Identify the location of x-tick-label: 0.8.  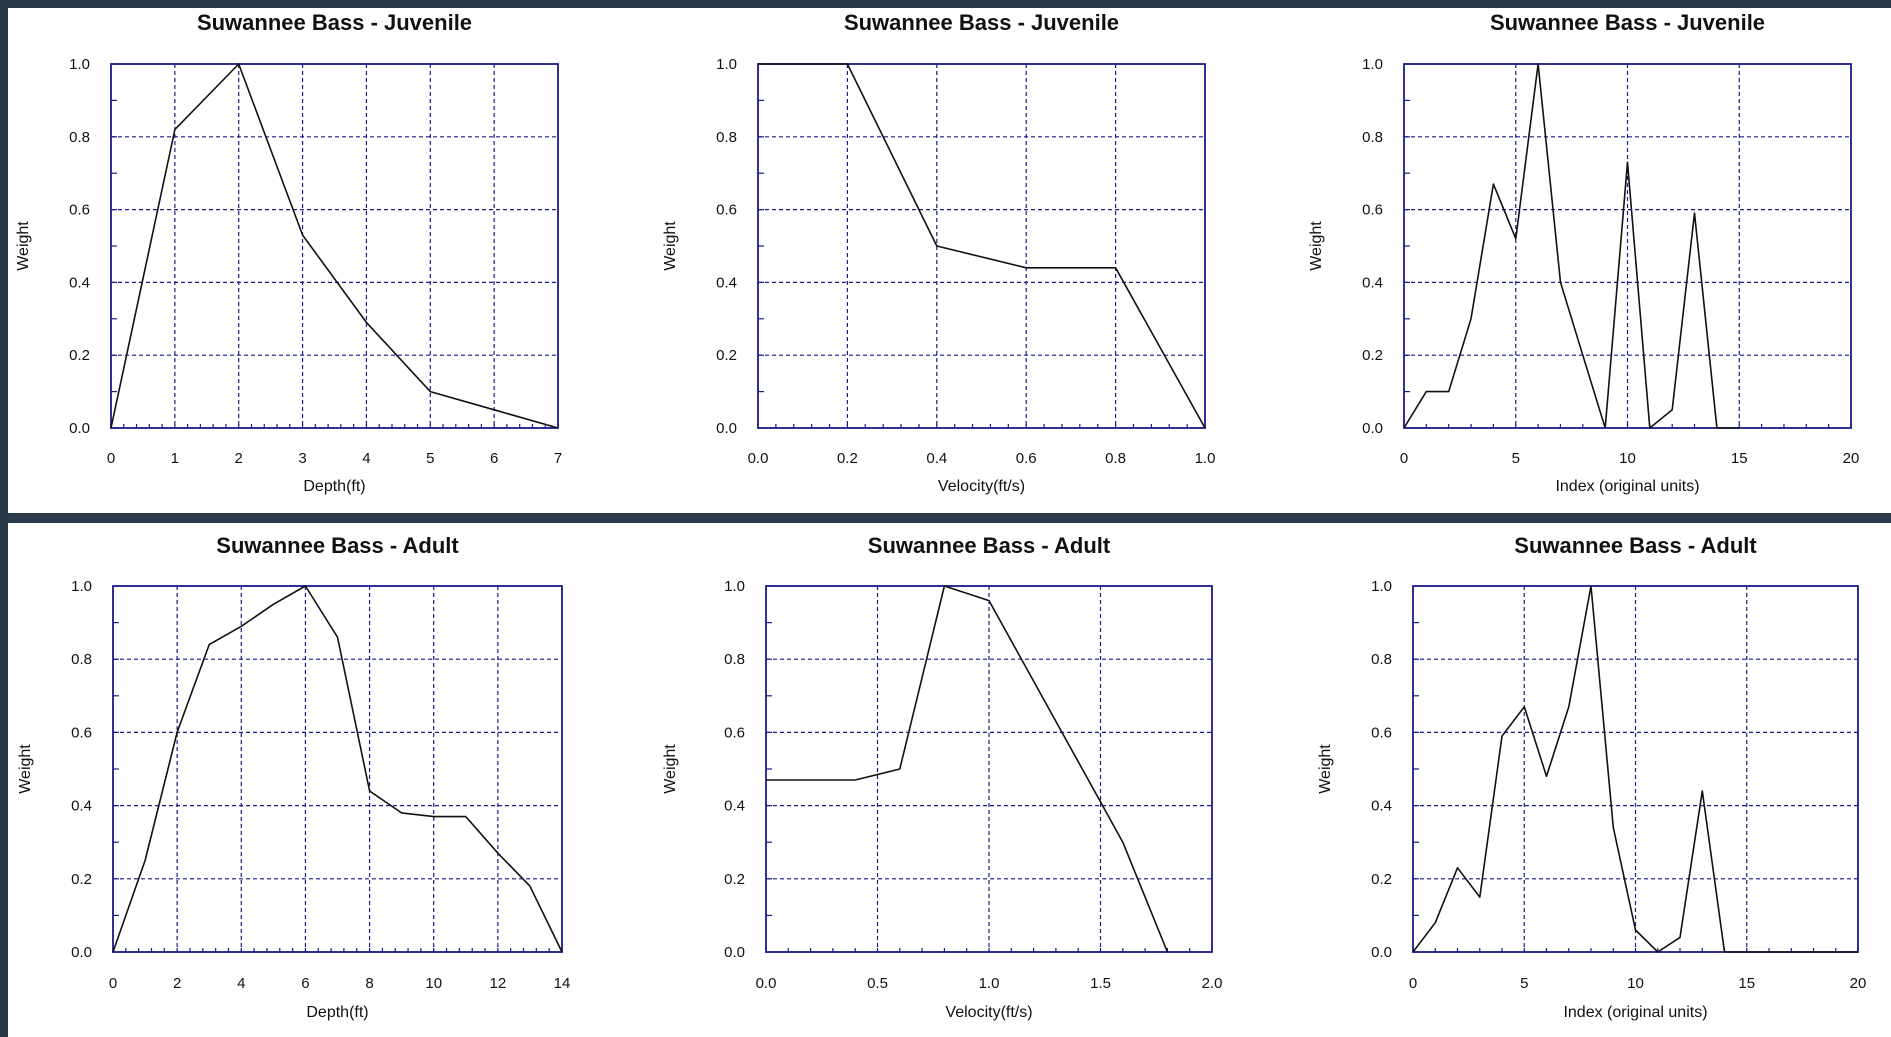
(1115, 458).